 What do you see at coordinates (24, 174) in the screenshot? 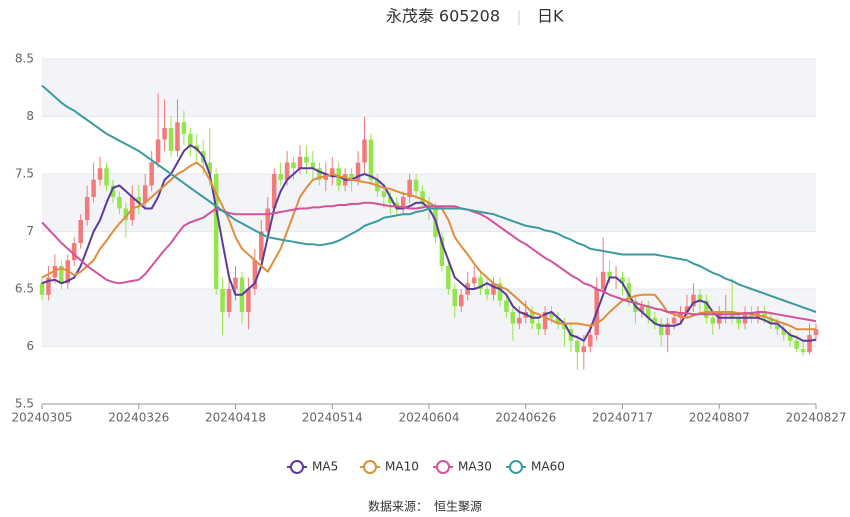
I see `y-tick-label: 7.5` at bounding box center [24, 174].